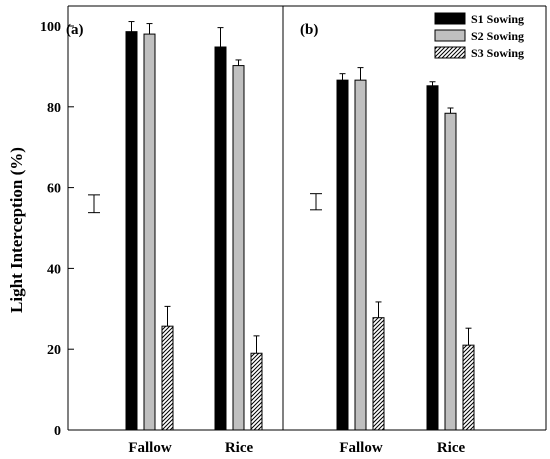 The image size is (550, 459). Describe the element at coordinates (57, 431) in the screenshot. I see `y-tick-label: 0` at that location.